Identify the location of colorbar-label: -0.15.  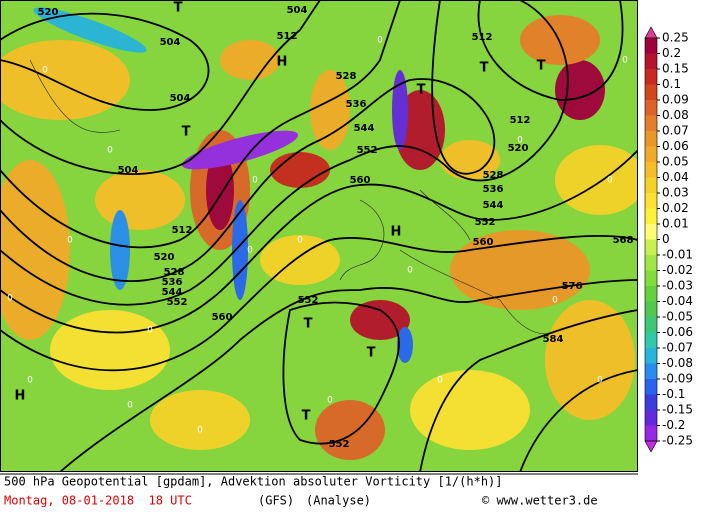
(677, 410).